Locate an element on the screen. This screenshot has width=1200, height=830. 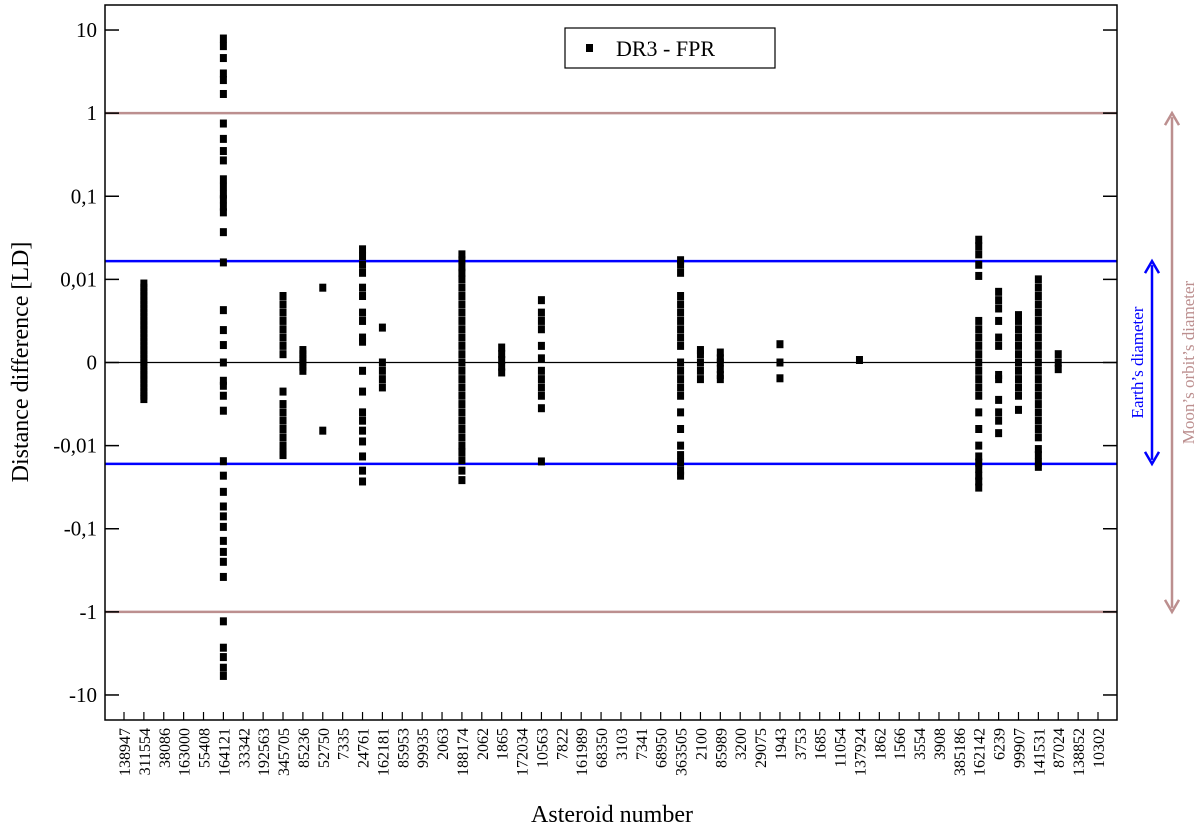
moon-arrow-head is located at coordinates (1172, 607).